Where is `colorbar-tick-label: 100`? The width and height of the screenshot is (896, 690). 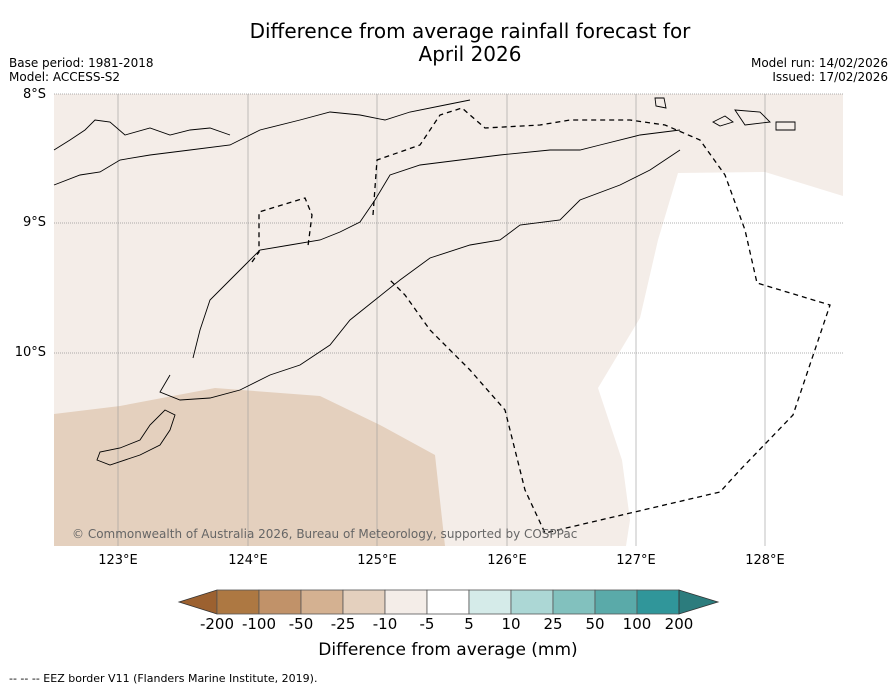
colorbar-tick-label: 100 is located at coordinates (637, 624).